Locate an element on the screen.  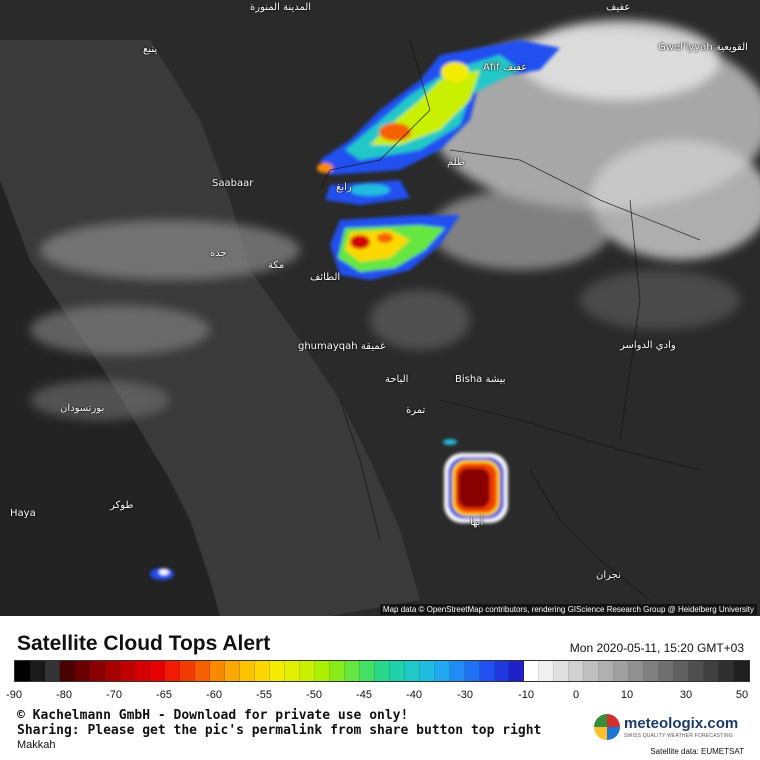
scale-tick-label: -90 is located at coordinates (14, 695).